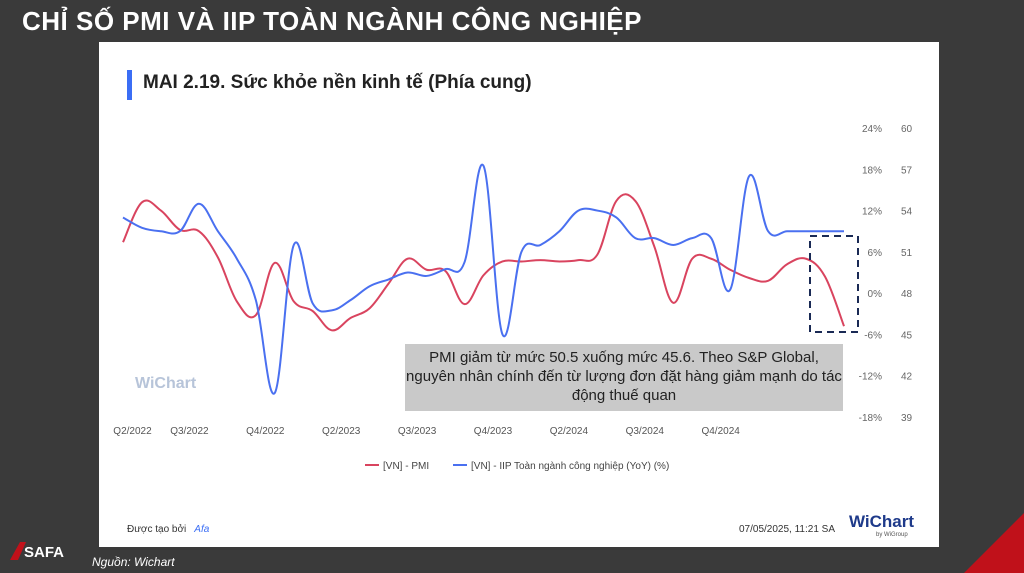  Describe the element at coordinates (907, 129) in the screenshot. I see `y-right-tick-label: 60` at that location.